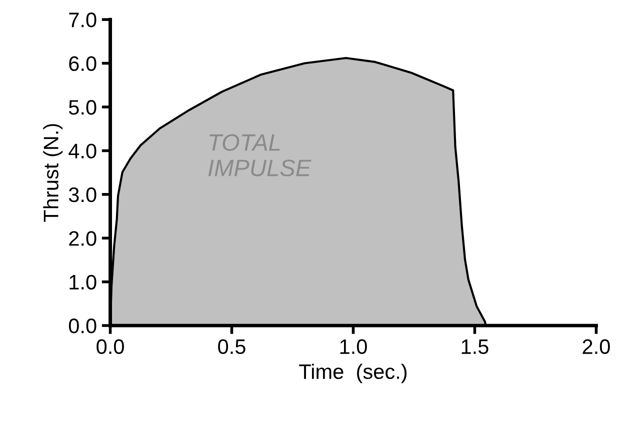 The height and width of the screenshot is (425, 623). Describe the element at coordinates (596, 346) in the screenshot. I see `x-tick-label: 2.0` at that location.